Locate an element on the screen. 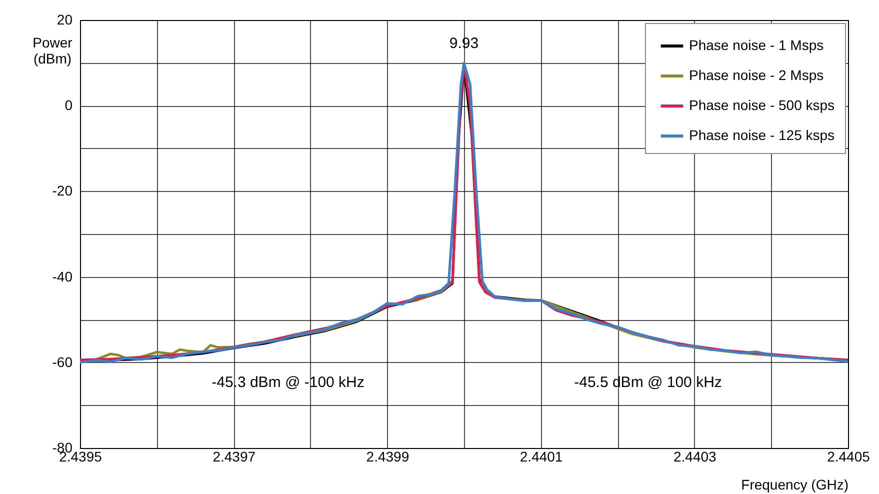  legend-label: Phase noise - 125 ksps is located at coordinates (762, 135).